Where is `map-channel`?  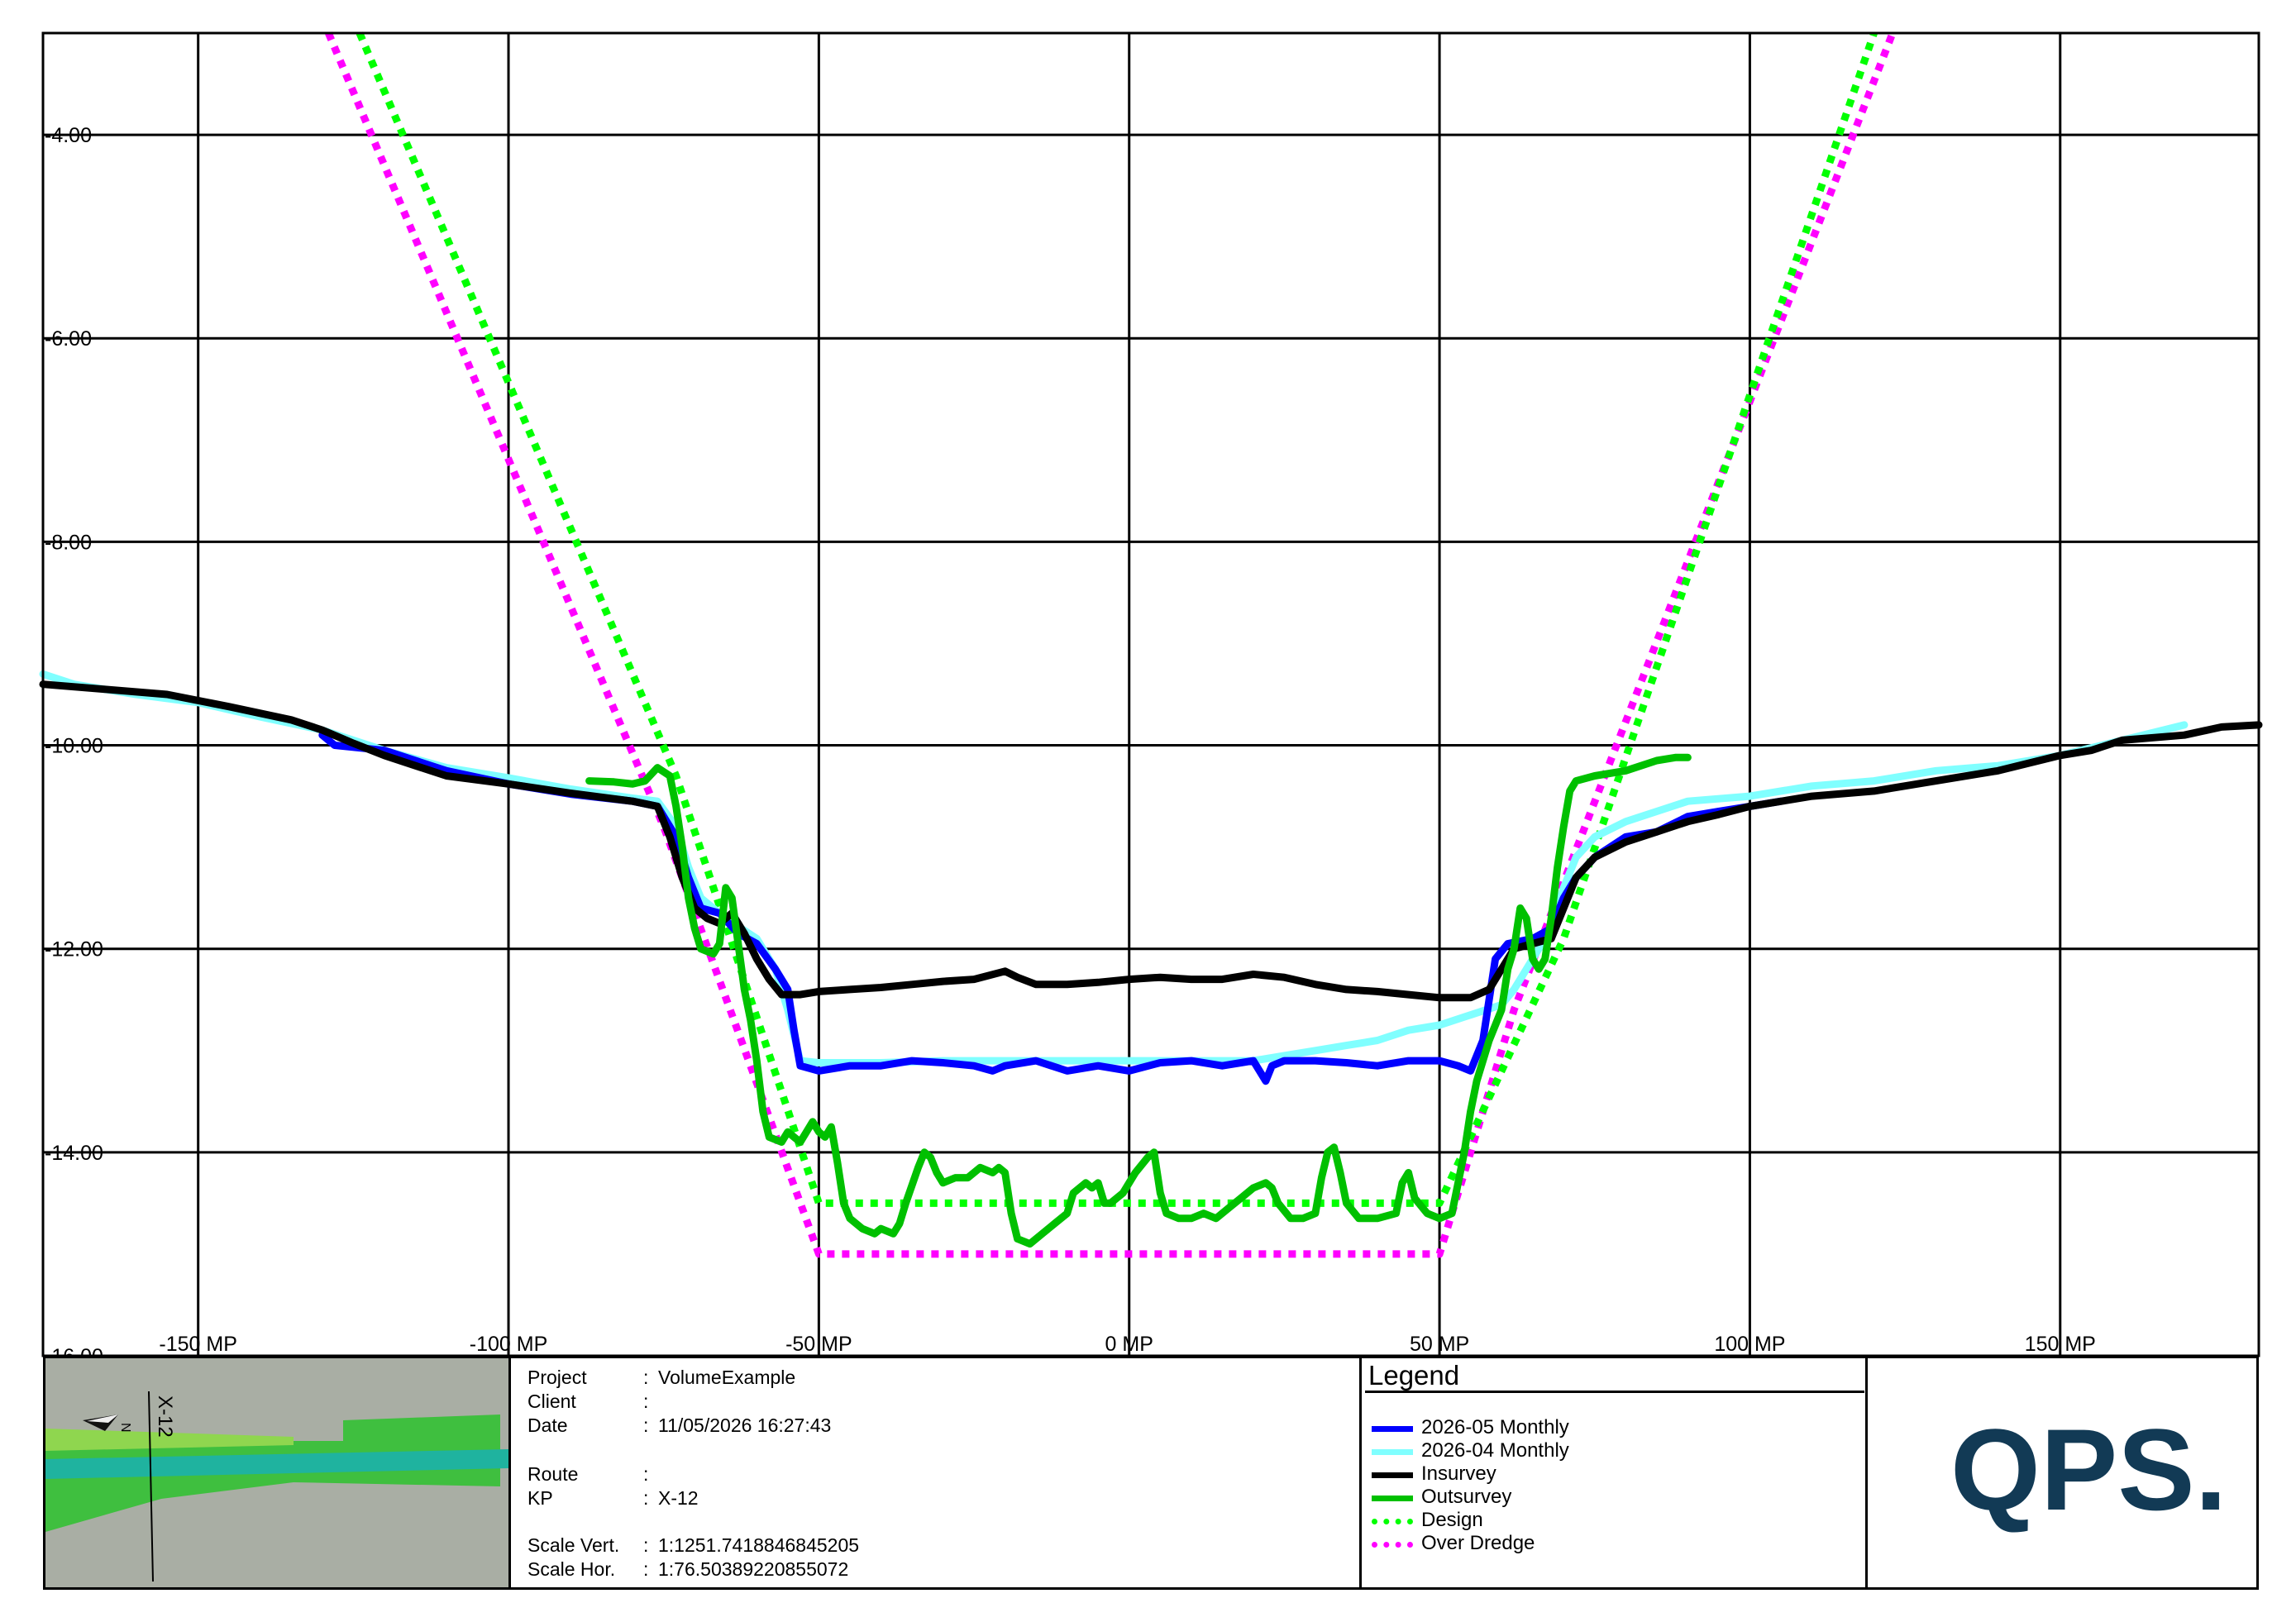 map-channel is located at coordinates (276, 1464).